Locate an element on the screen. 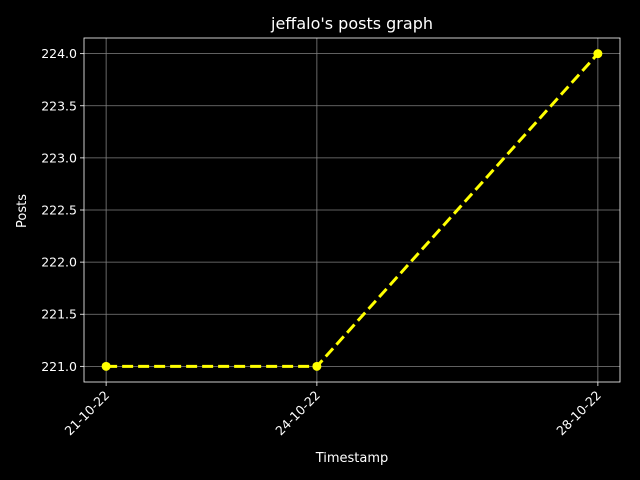 The image size is (640, 480). y-tick-label: 224.0 is located at coordinates (59, 53).